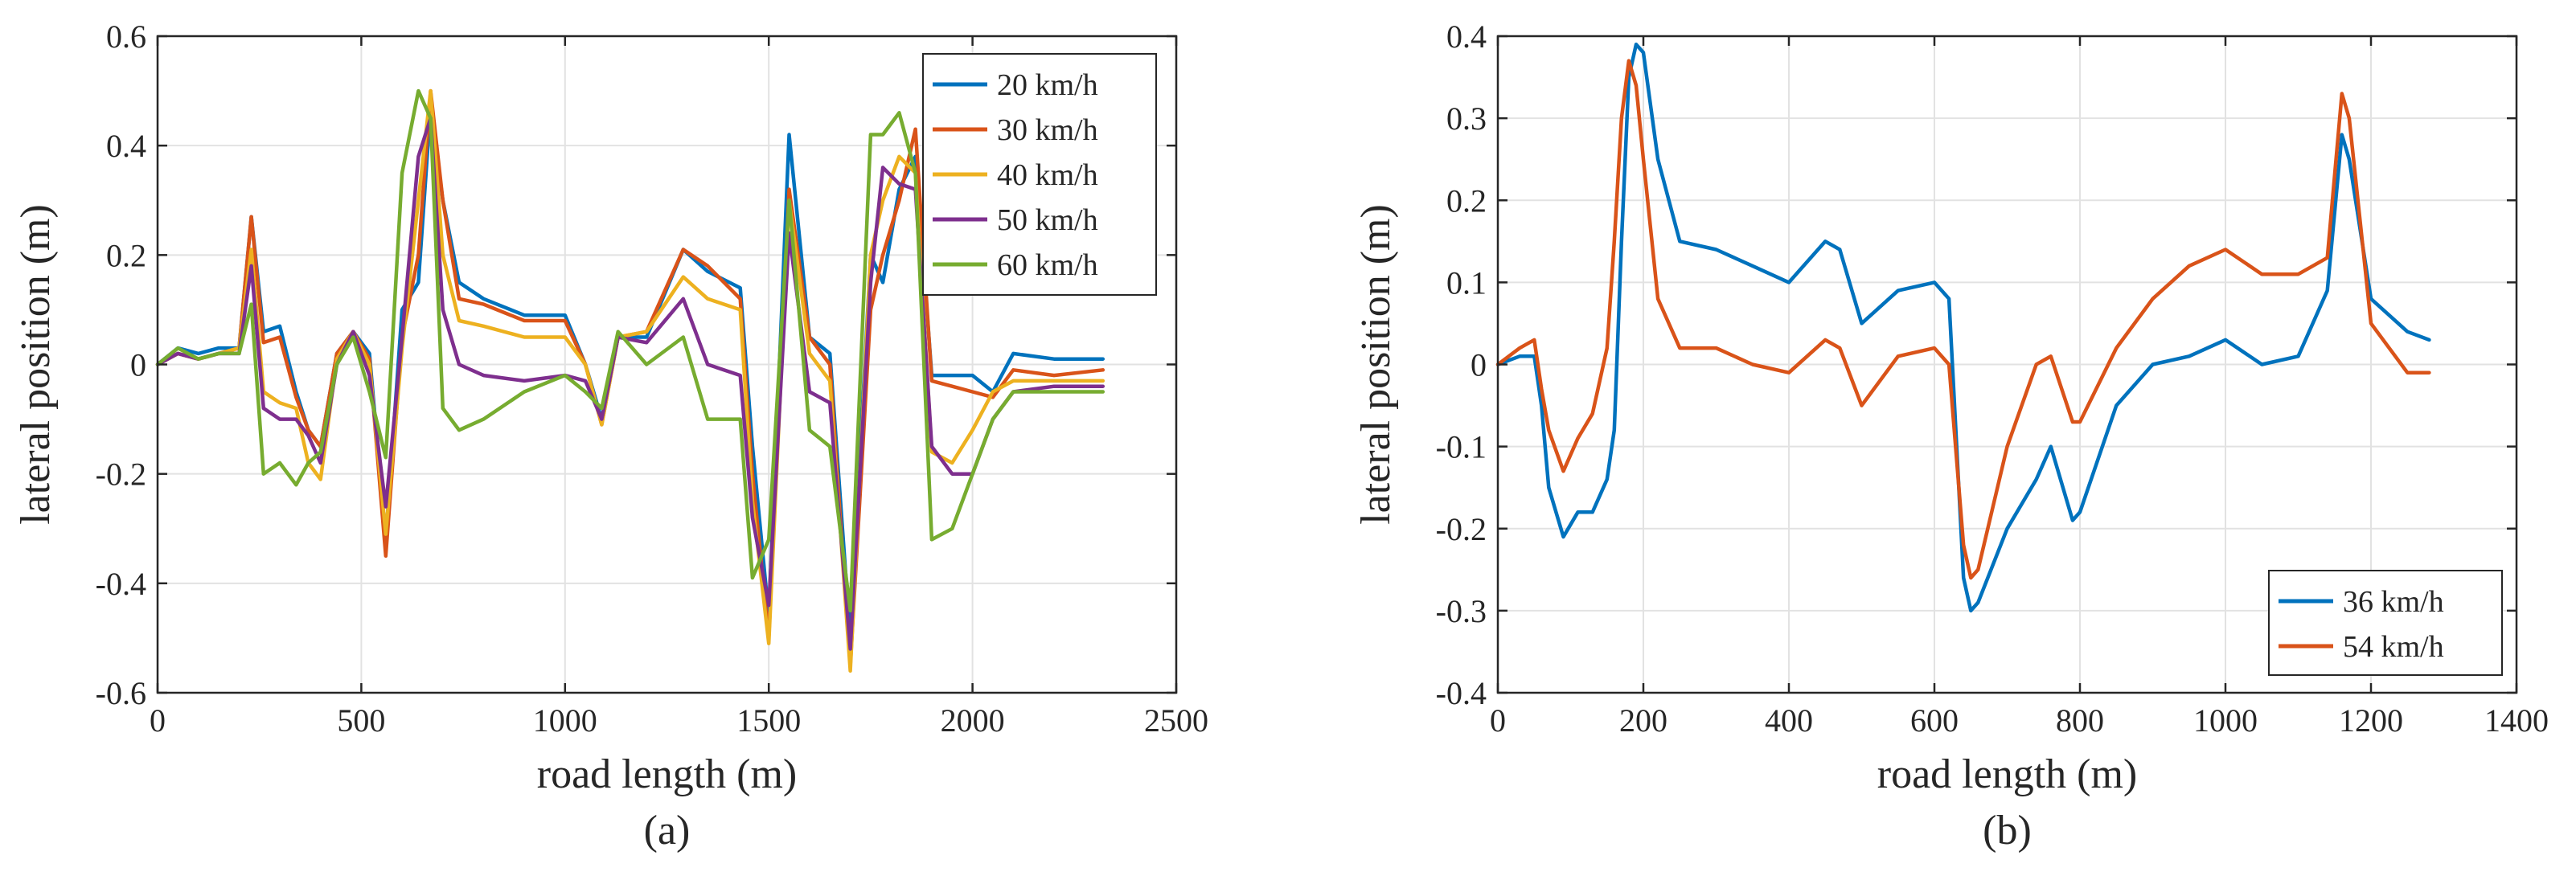 This screenshot has height=880, width=2576. What do you see at coordinates (1047, 85) in the screenshot?
I see `panel-a-legend-label: 20 km/h` at bounding box center [1047, 85].